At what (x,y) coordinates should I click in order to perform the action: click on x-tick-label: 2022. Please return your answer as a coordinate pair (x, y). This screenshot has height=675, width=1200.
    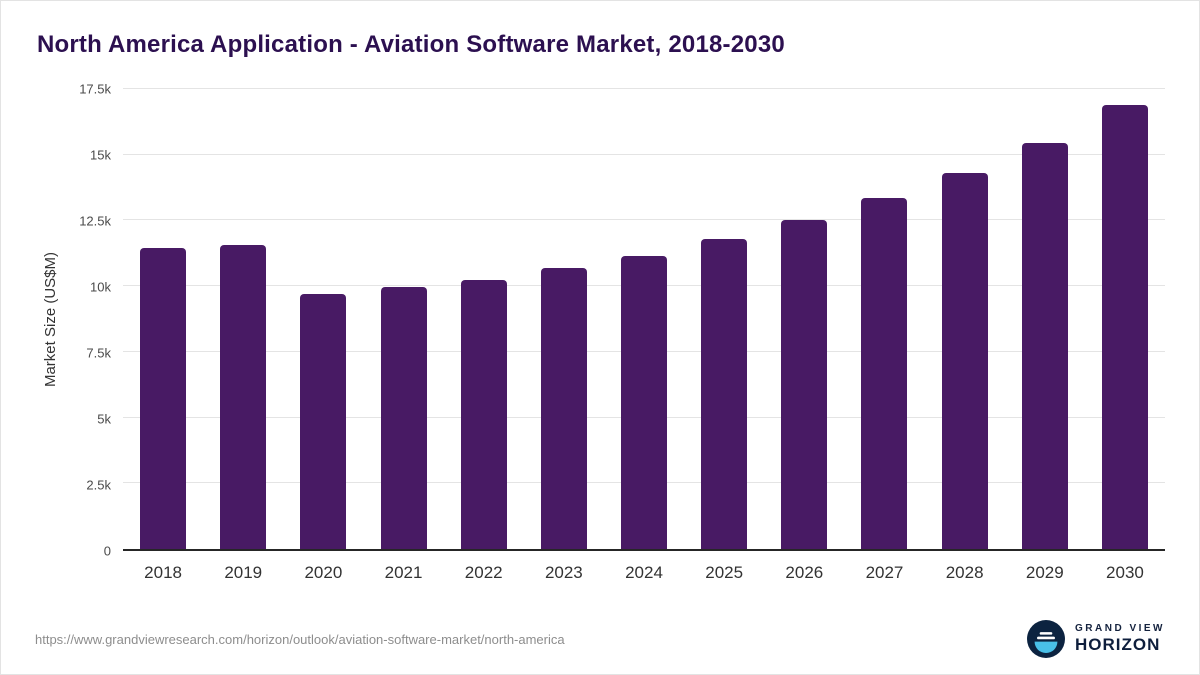
    Looking at the image, I should click on (483, 572).